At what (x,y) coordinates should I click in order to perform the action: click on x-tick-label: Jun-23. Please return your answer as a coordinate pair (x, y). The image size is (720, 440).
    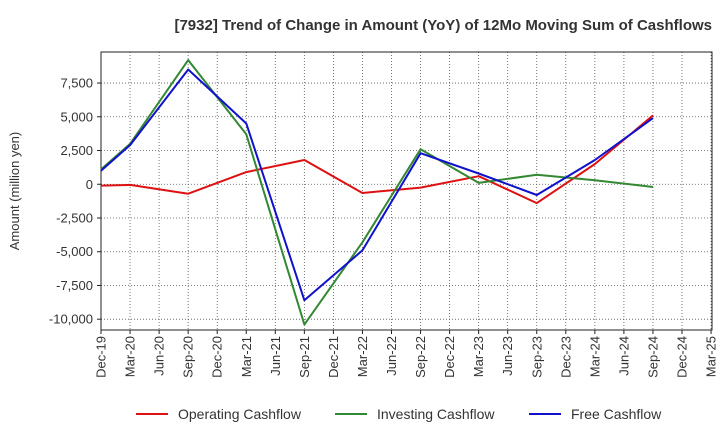
    Looking at the image, I should click on (507, 356).